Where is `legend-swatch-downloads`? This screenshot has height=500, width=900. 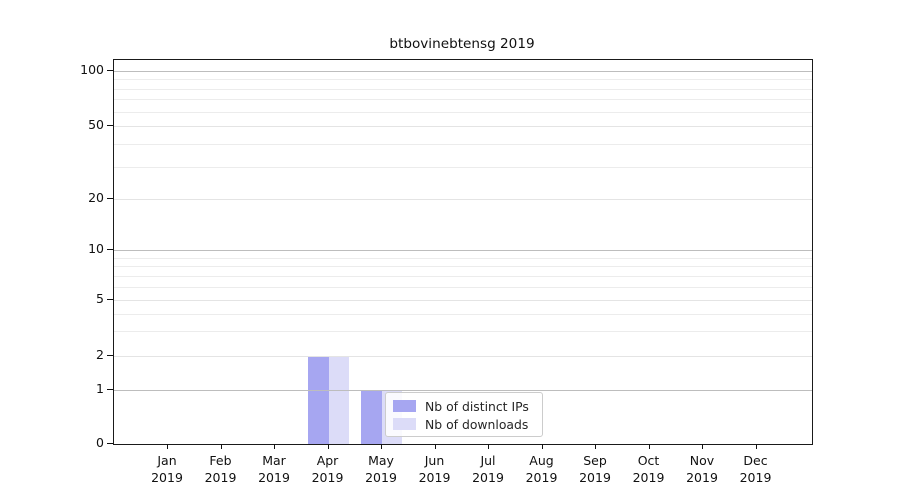
legend-swatch-downloads is located at coordinates (404, 424).